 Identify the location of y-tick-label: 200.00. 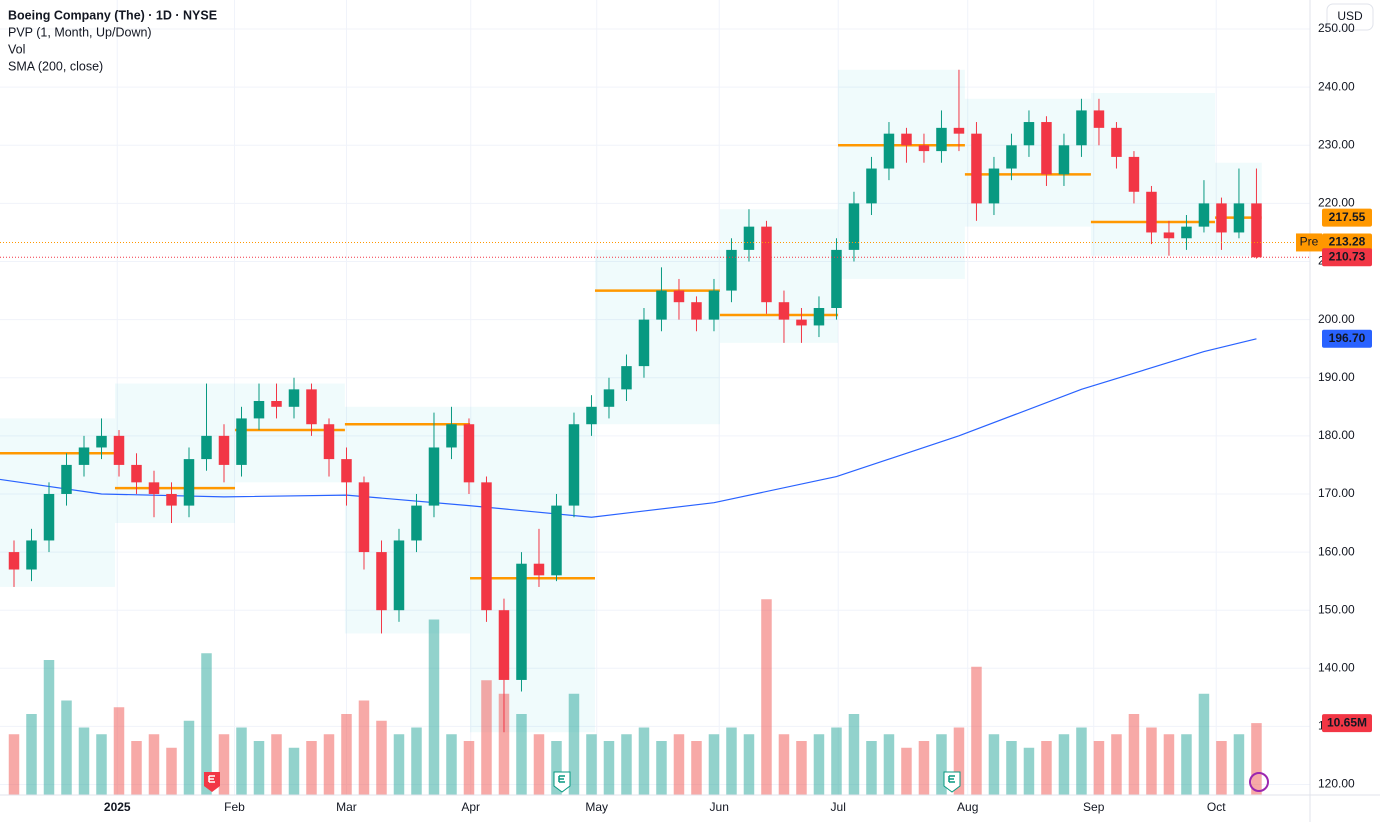
(1336, 319).